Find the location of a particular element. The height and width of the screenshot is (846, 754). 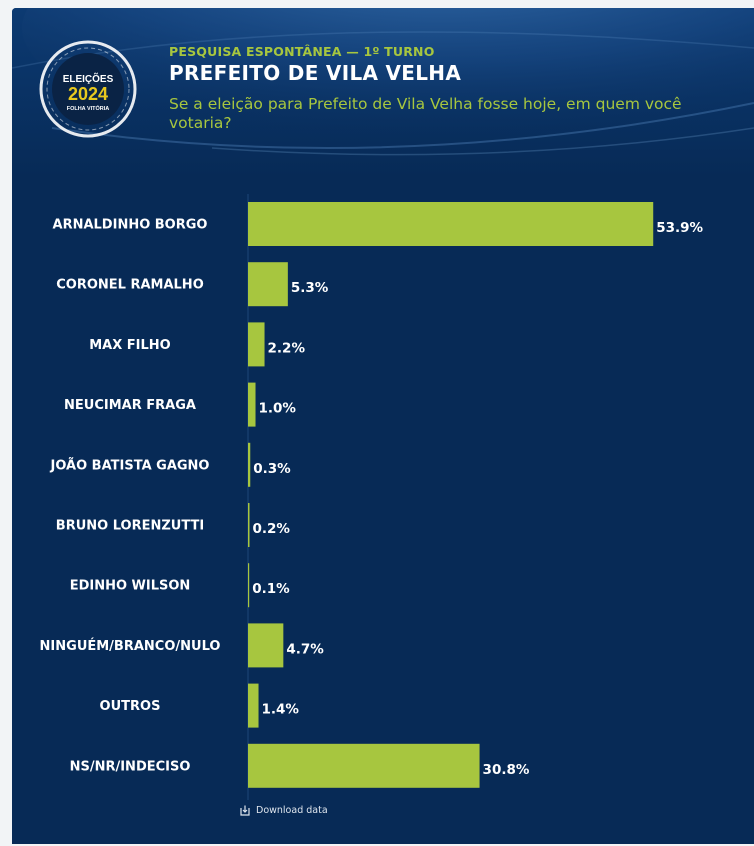

value-label: 2.2% is located at coordinates (287, 348).